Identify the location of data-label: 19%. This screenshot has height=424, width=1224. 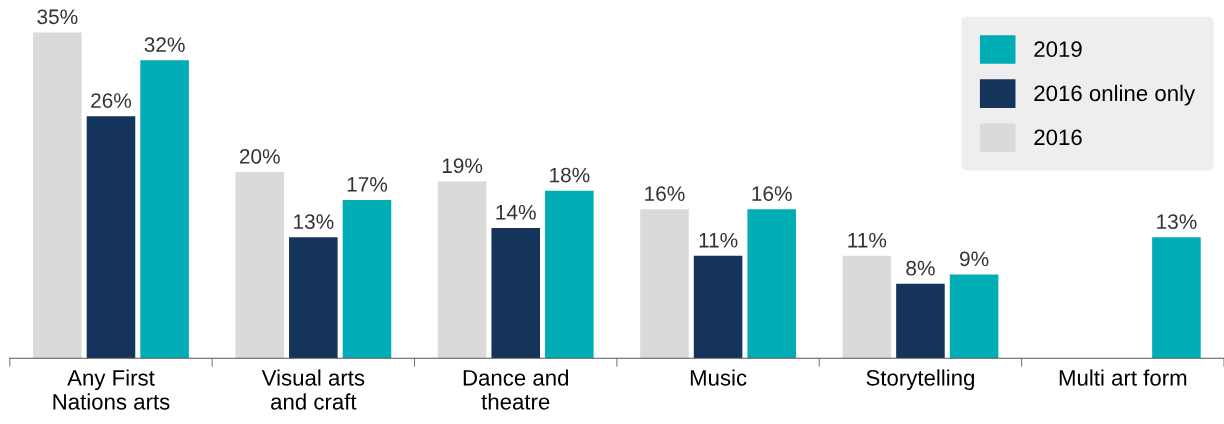
(462, 166).